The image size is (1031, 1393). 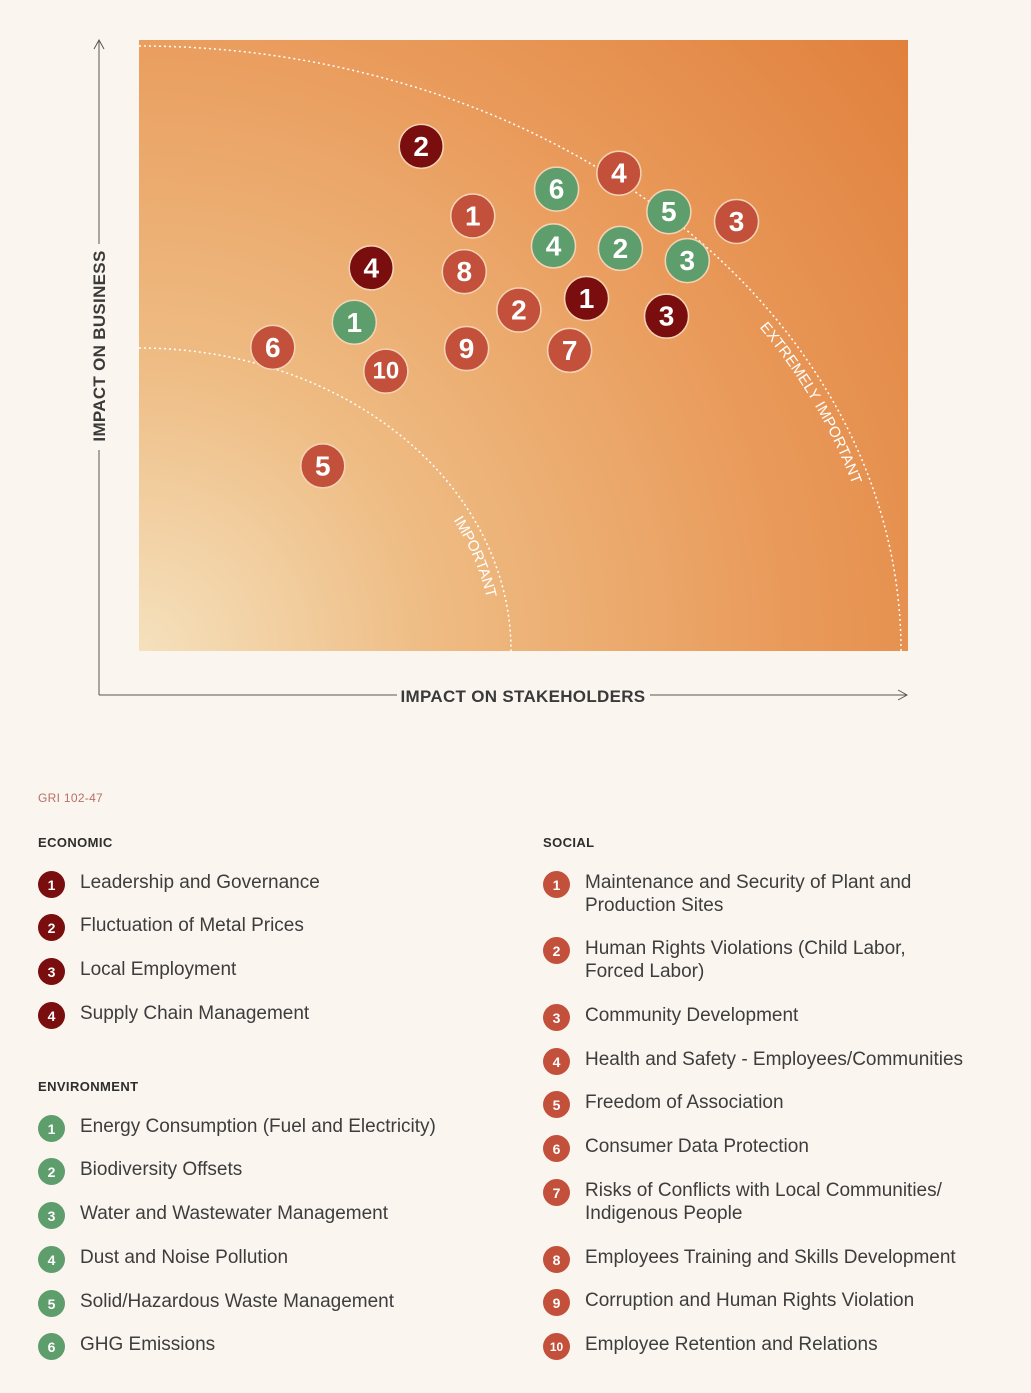 I want to click on bubble-social-4: 4, so click(x=619, y=173).